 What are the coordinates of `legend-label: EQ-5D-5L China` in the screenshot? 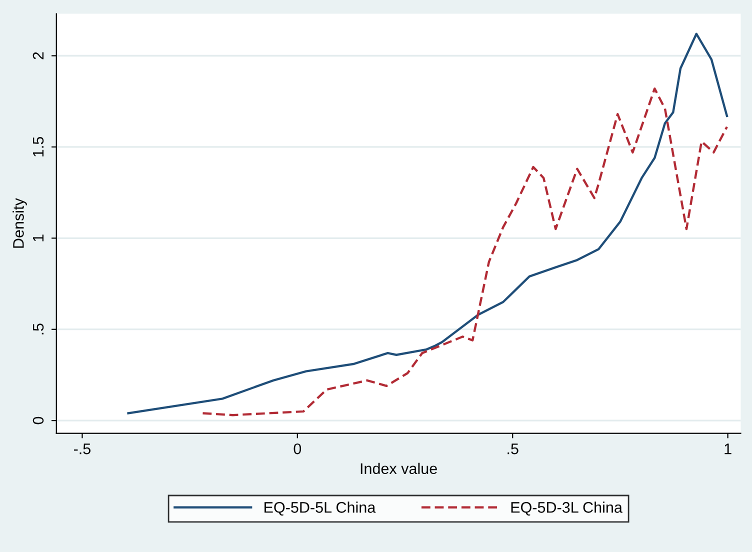 It's located at (320, 509).